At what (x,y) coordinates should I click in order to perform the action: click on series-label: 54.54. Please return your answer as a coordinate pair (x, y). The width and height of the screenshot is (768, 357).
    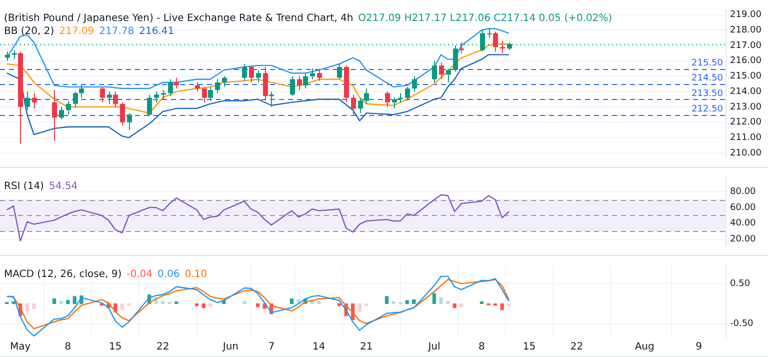
    Looking at the image, I should click on (63, 186).